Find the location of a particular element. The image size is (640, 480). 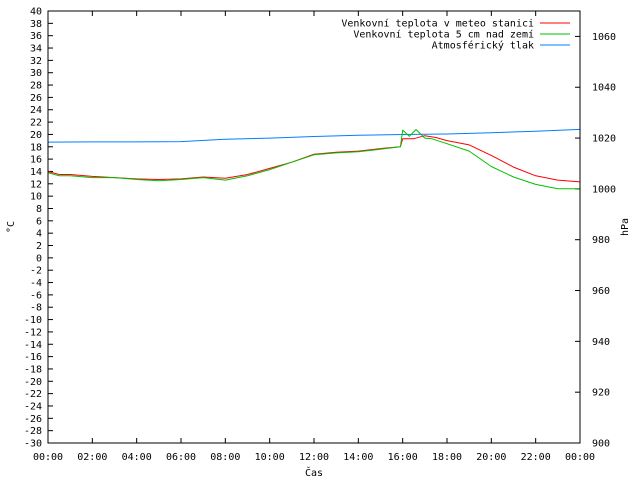

y-left-tick-label: -24 is located at coordinates (33, 406).